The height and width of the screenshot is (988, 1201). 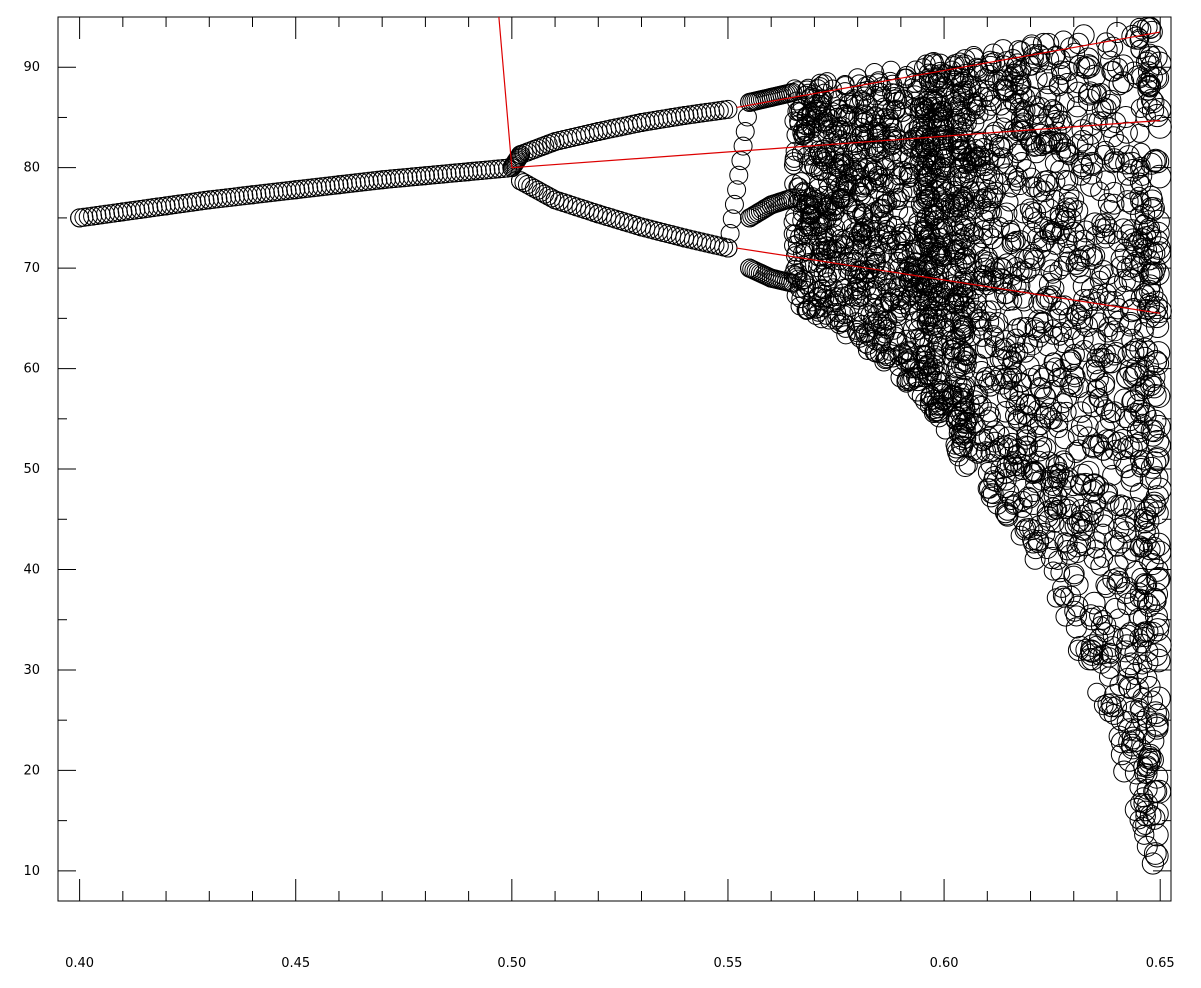 I want to click on y-tick-label: 20, so click(x=31, y=770).